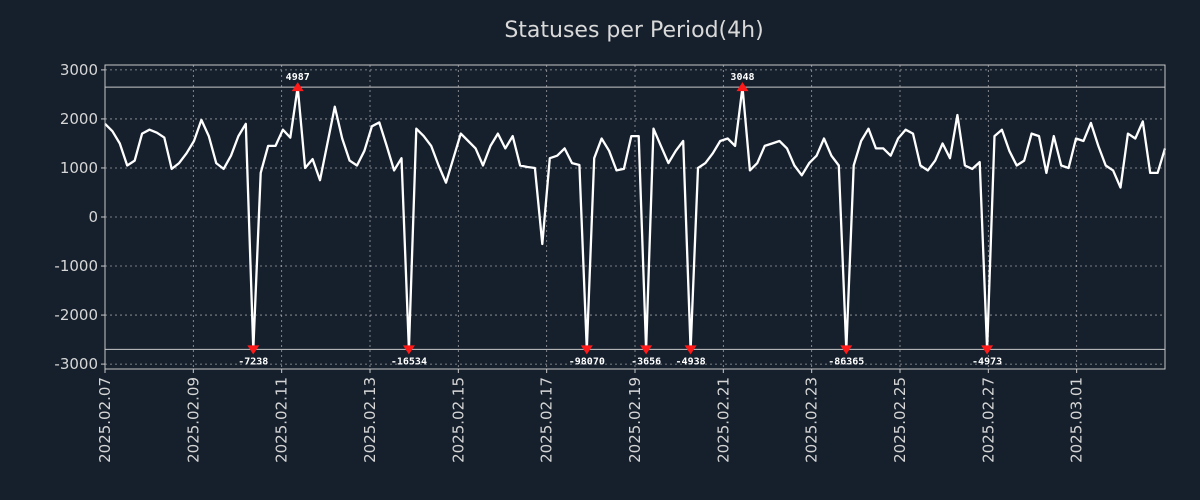  What do you see at coordinates (76, 315) in the screenshot?
I see `y-tick-label: -2000` at bounding box center [76, 315].